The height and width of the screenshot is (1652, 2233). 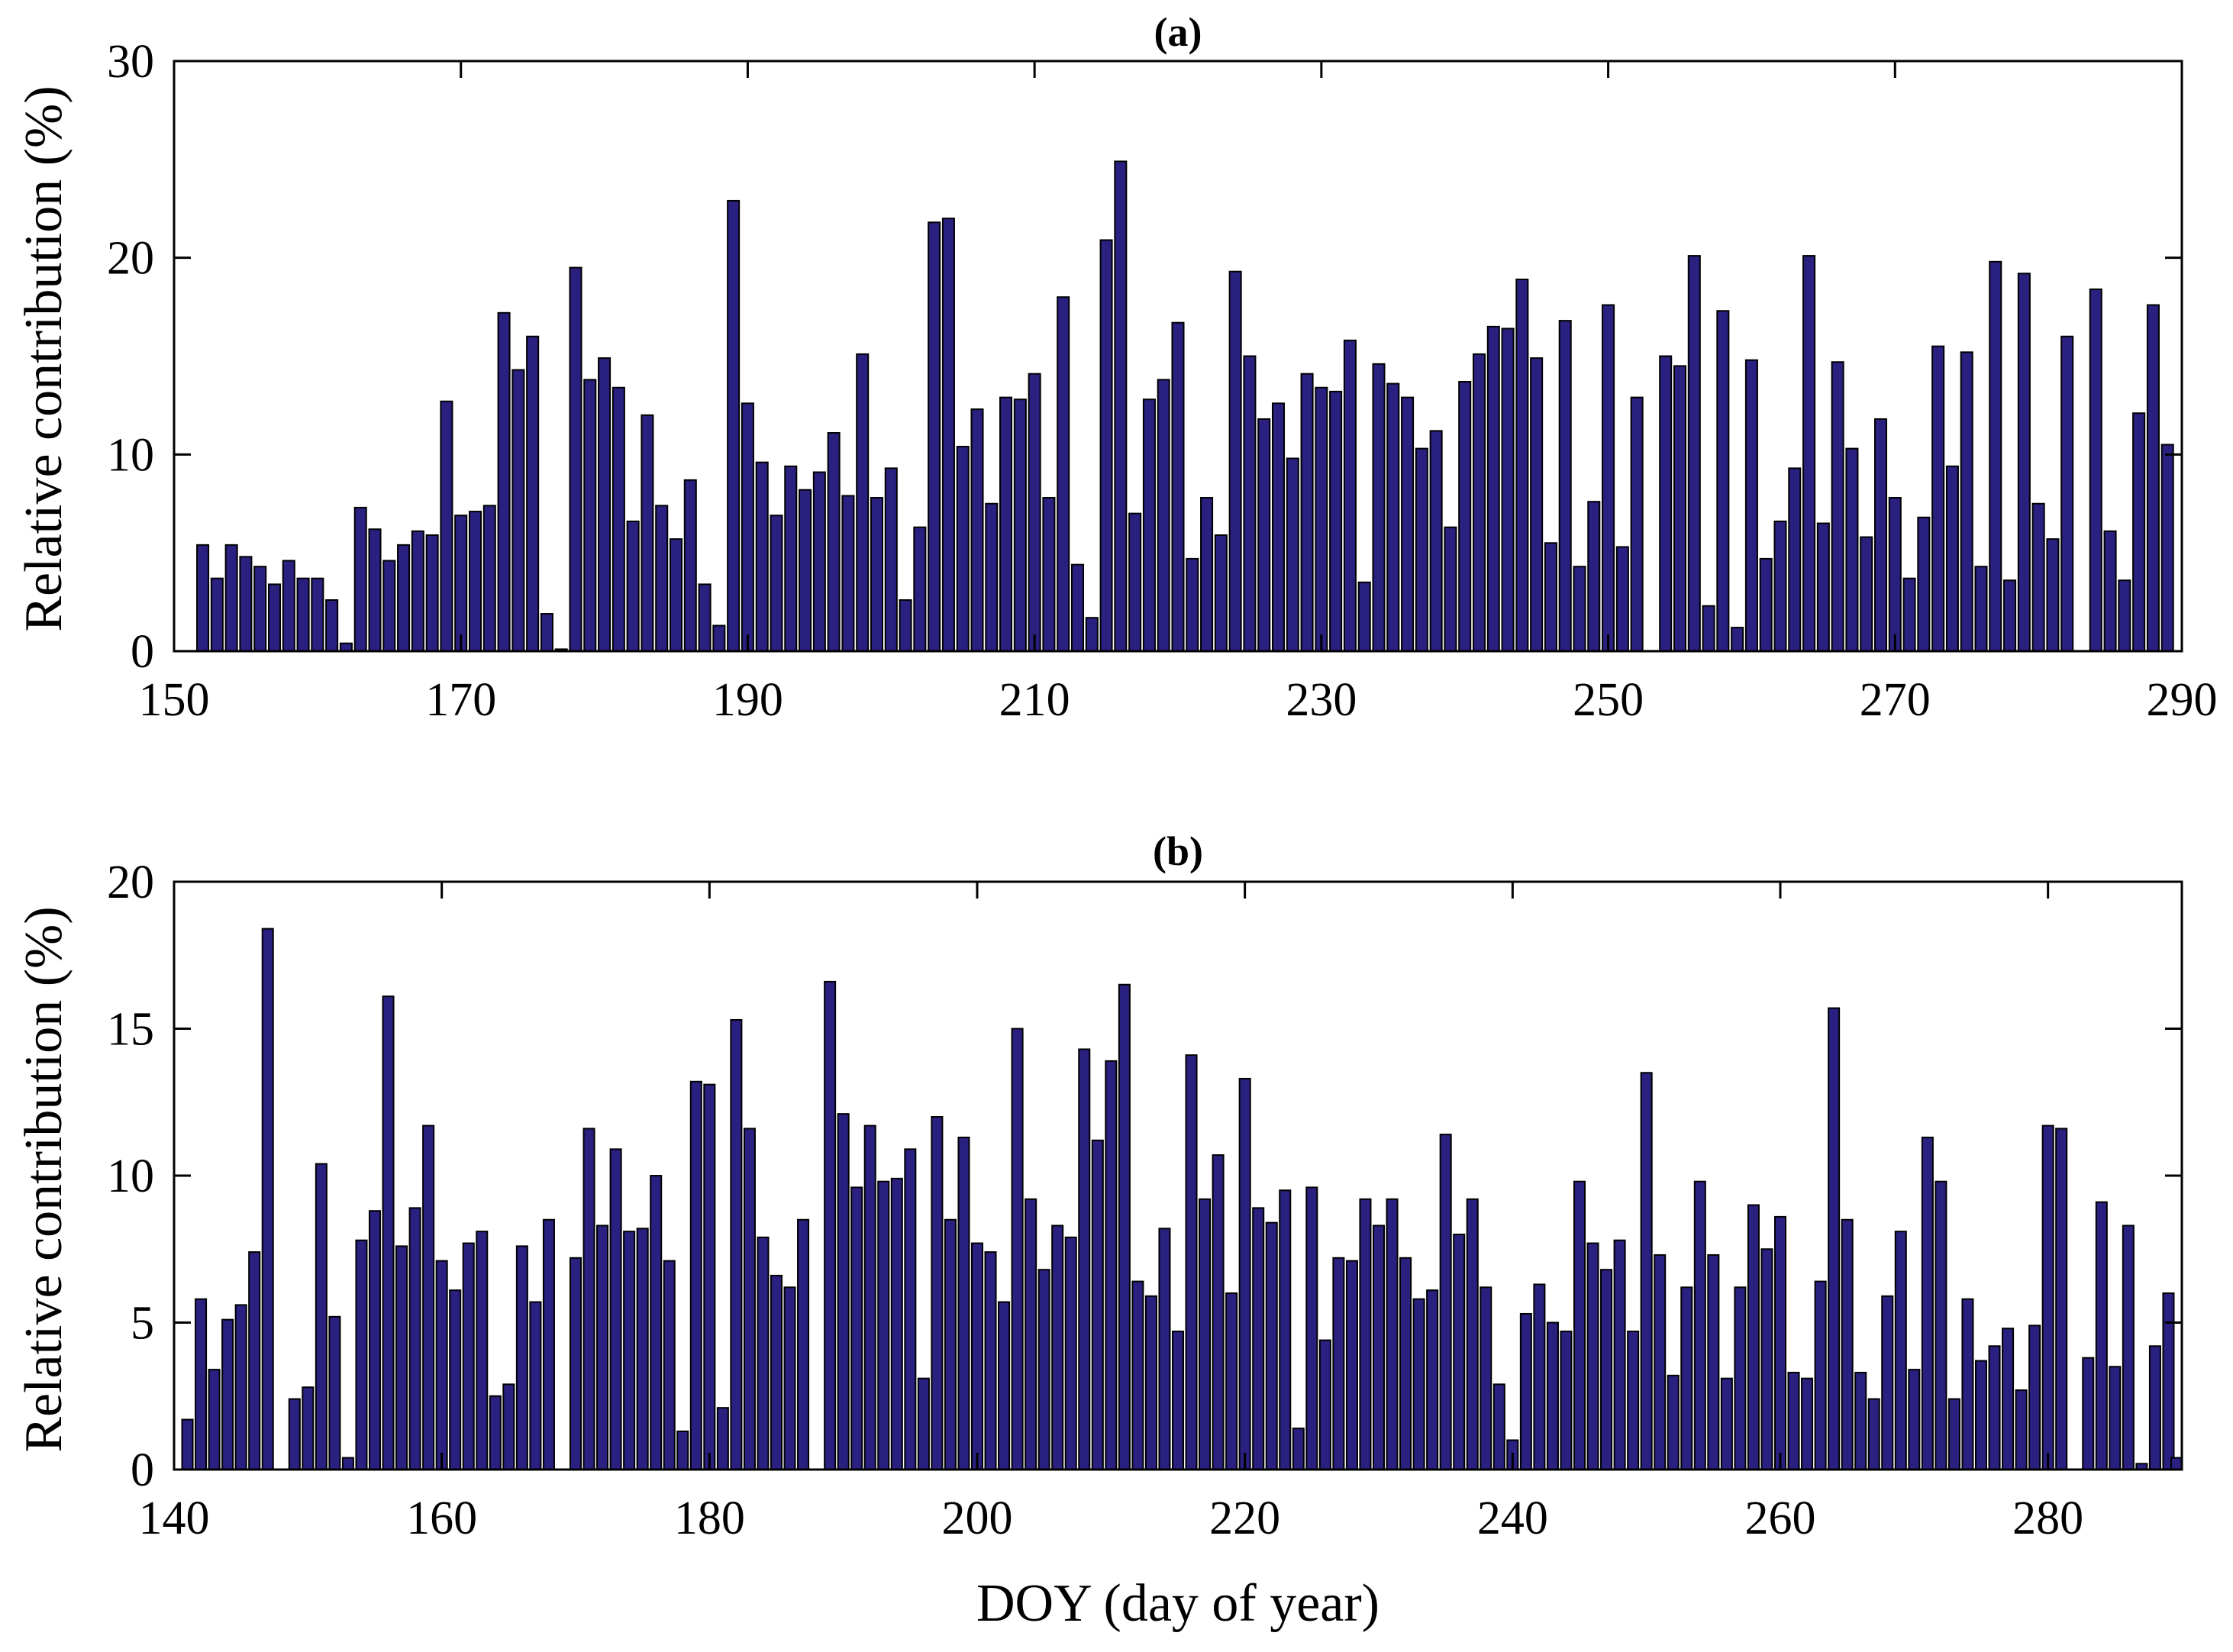 What do you see at coordinates (1178, 851) in the screenshot?
I see `panel-b-title: (b)` at bounding box center [1178, 851].